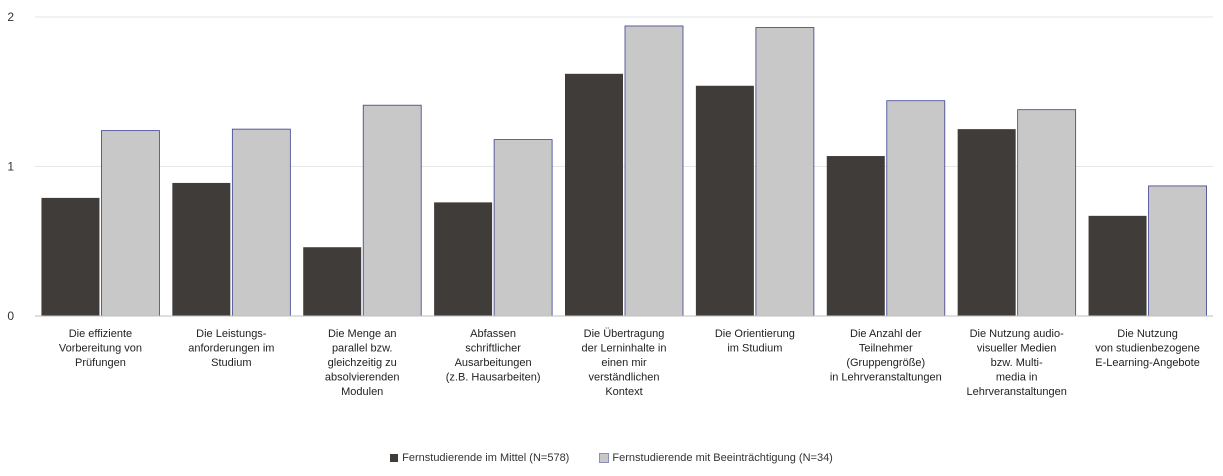  Describe the element at coordinates (486, 458) in the screenshot. I see `legend-label: Fernstudierende im Mittel (N=578)` at that location.